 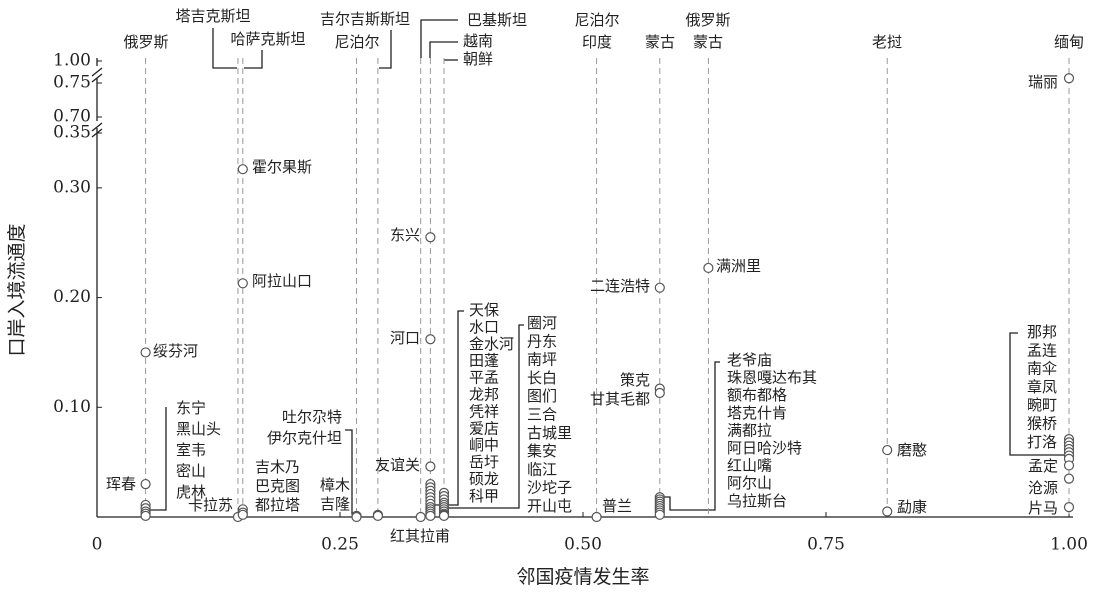 I want to click on point-label: 阿尔山, so click(x=749, y=483).